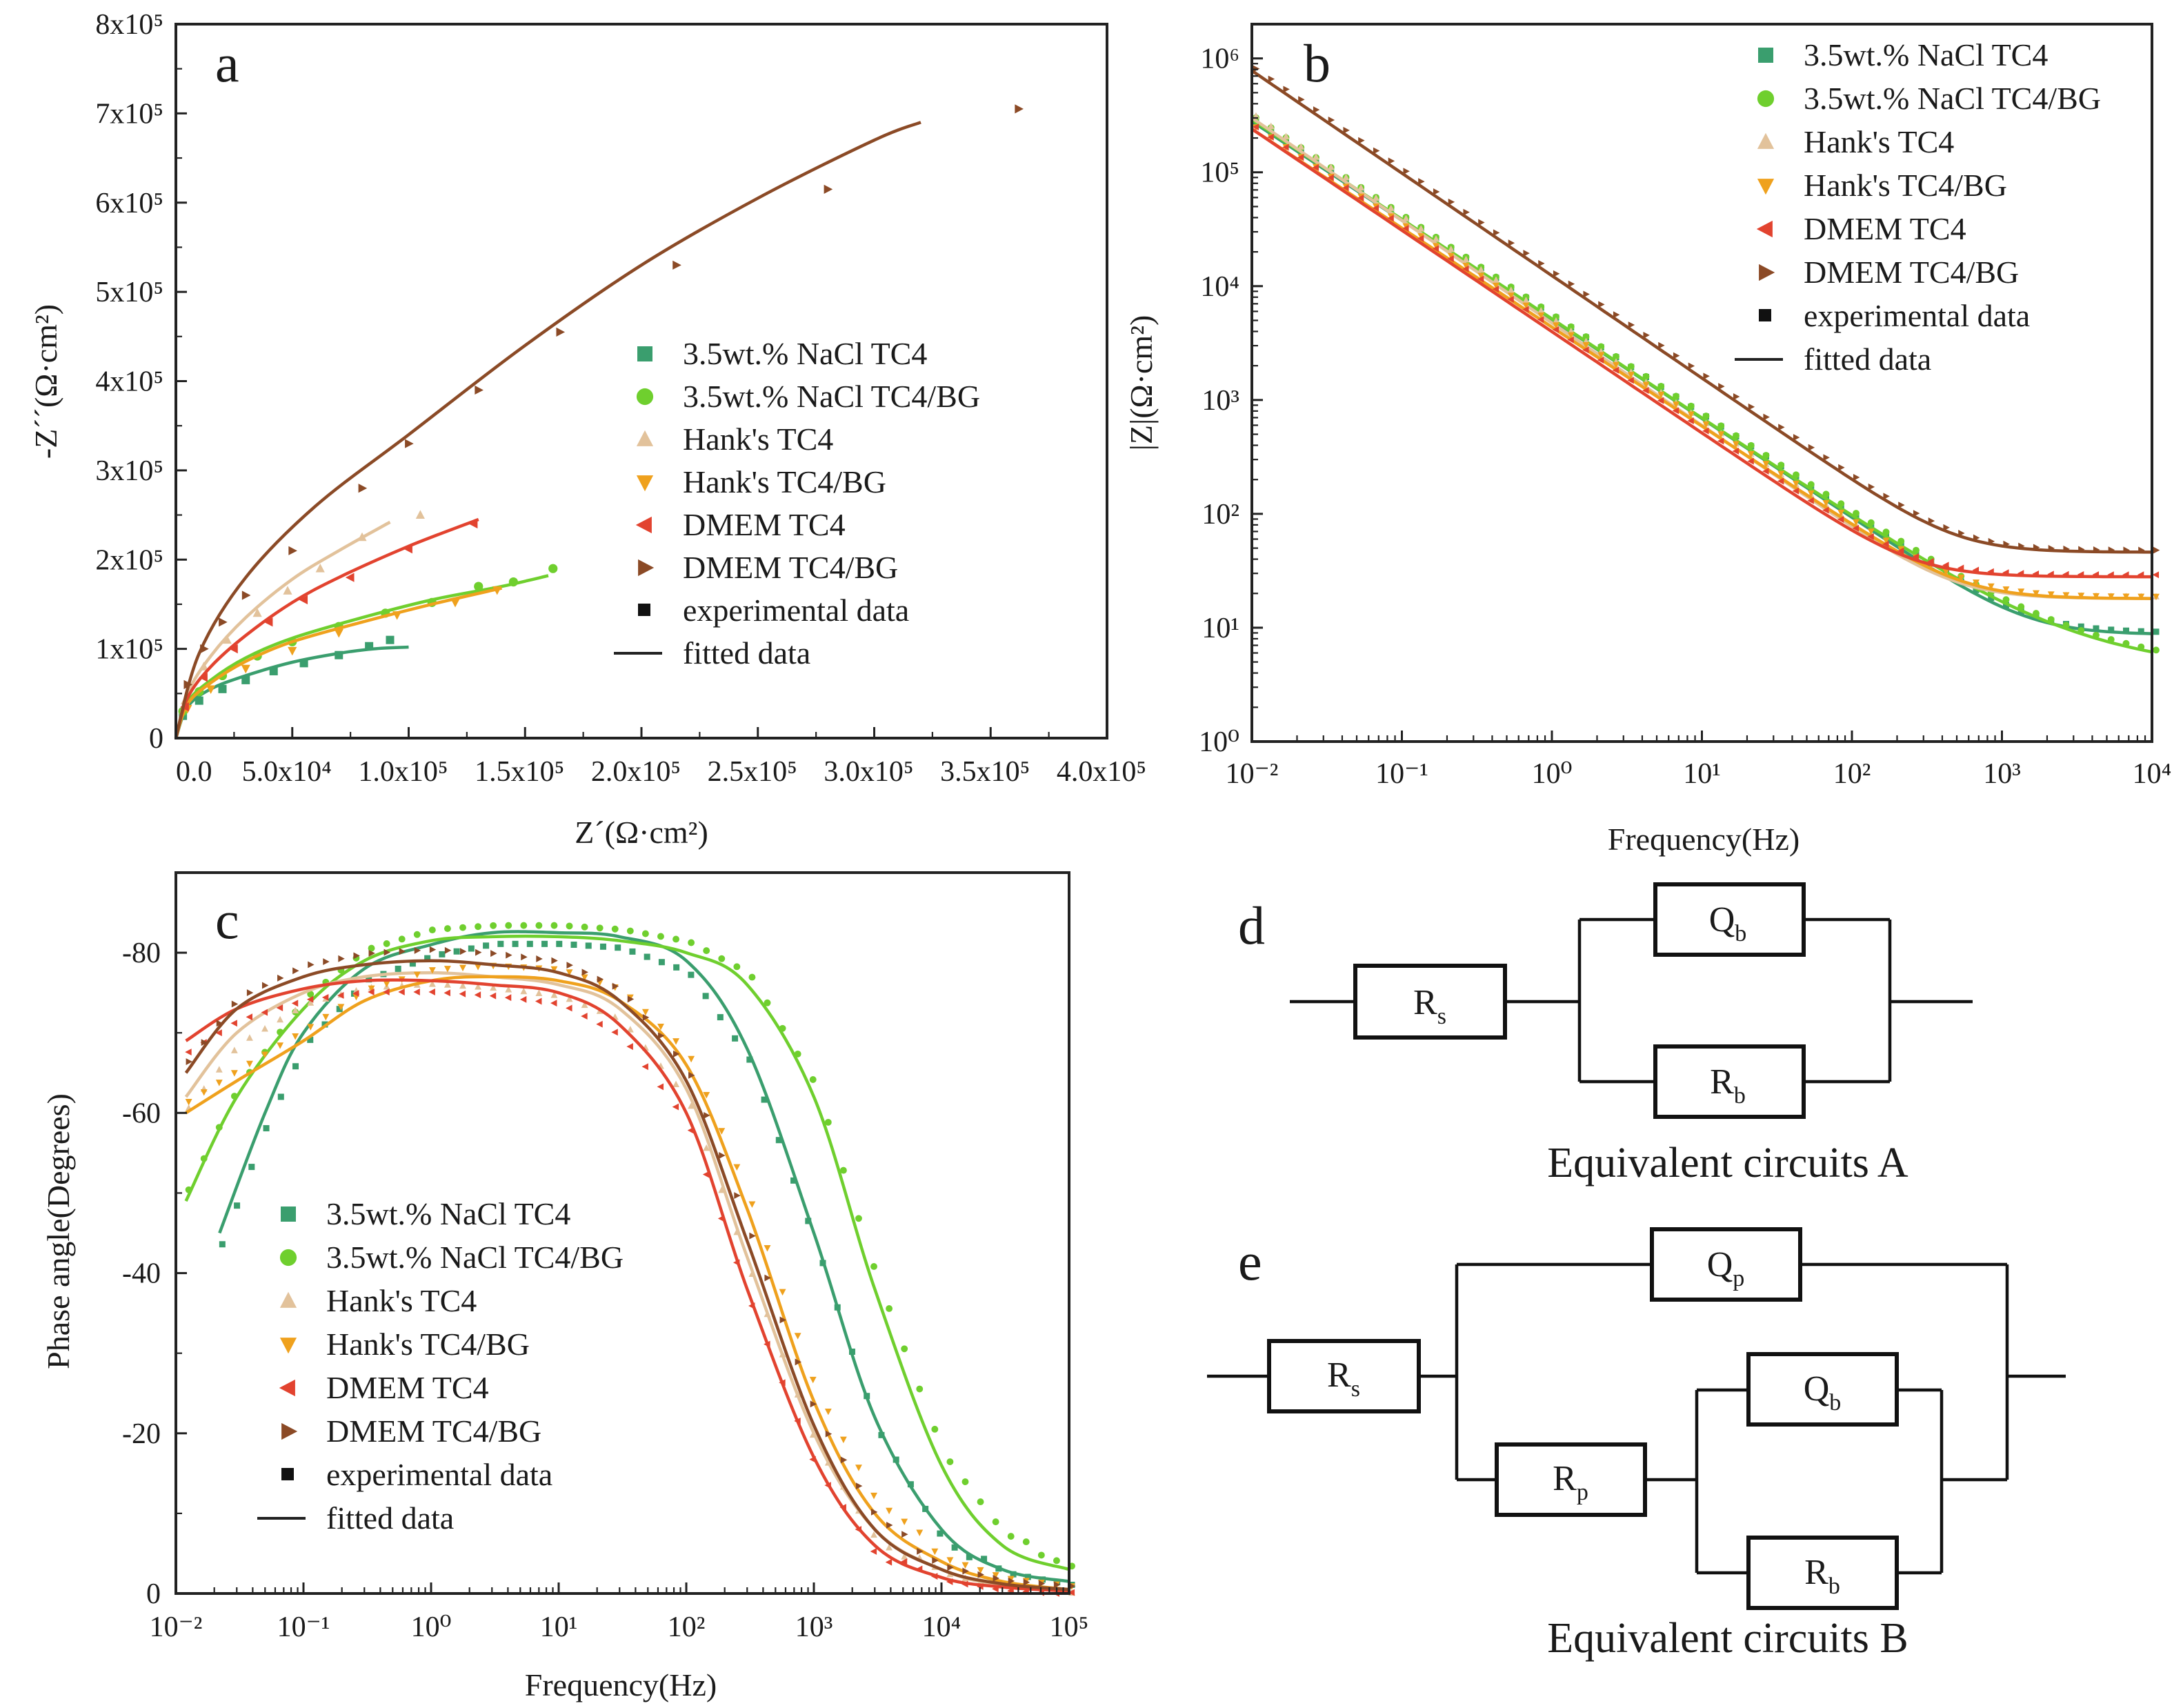 Image resolution: width=2183 pixels, height=1708 pixels. I want to click on nyquist-y-tick-label: 8x10⁵, so click(129, 25).